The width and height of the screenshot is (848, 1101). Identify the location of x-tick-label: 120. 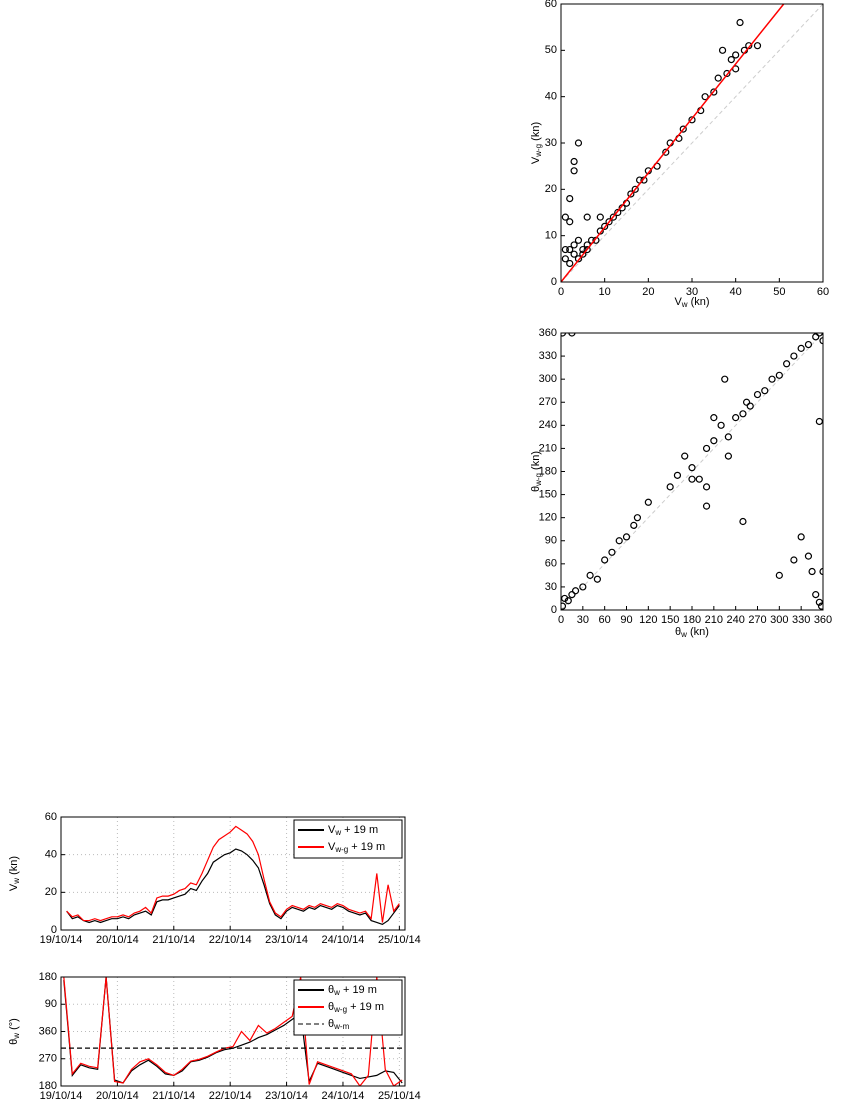
(648, 620).